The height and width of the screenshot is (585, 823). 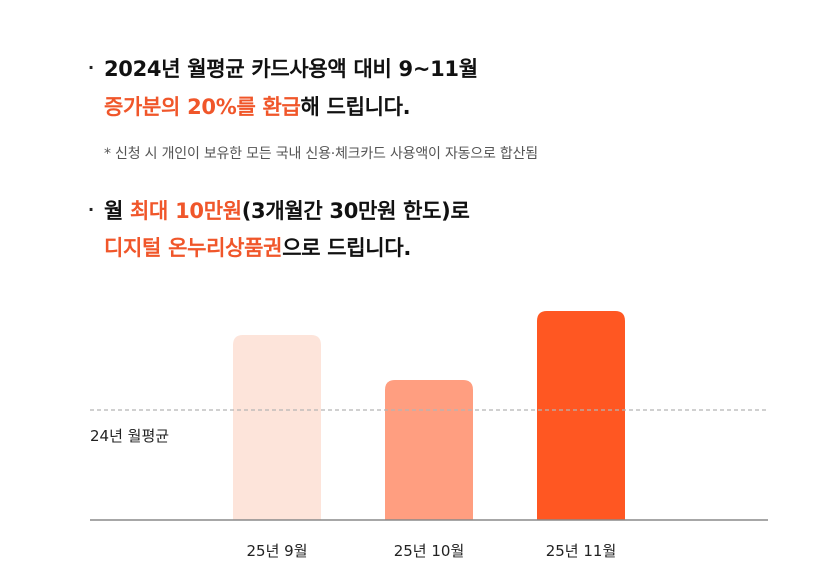 I want to click on headline-2-line-2: 디지털 온누리상품권으로 드립니다., so click(x=257, y=247).